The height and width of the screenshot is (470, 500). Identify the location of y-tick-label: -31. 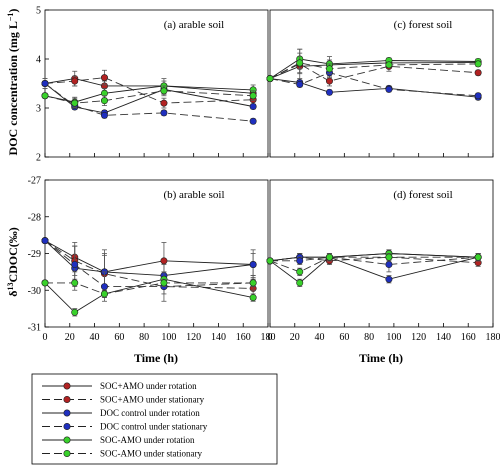
(34, 328).